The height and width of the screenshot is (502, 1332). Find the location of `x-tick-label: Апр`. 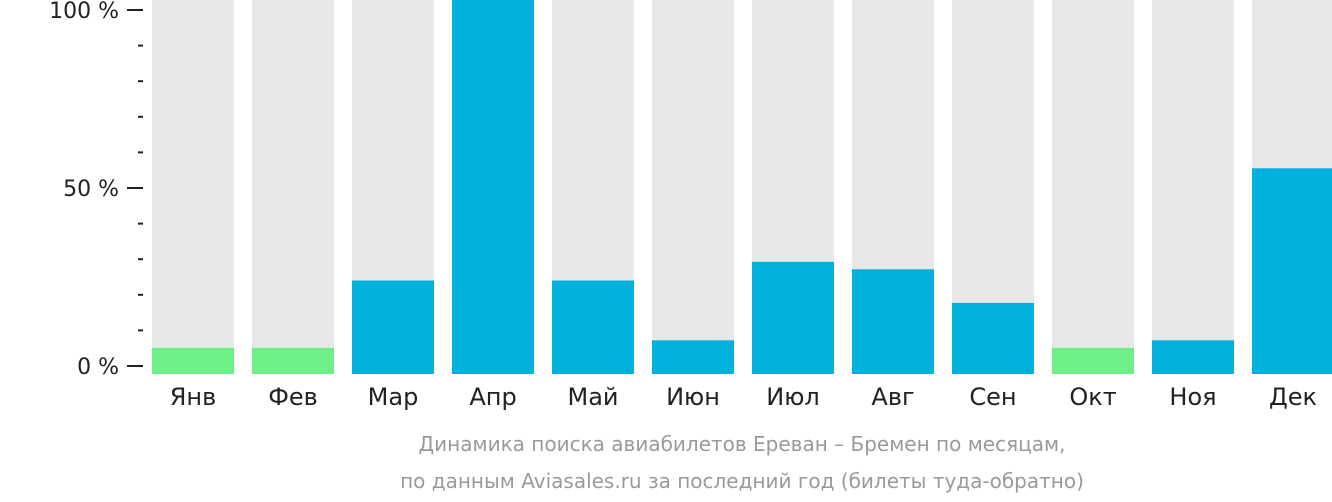

x-tick-label: Апр is located at coordinates (492, 397).